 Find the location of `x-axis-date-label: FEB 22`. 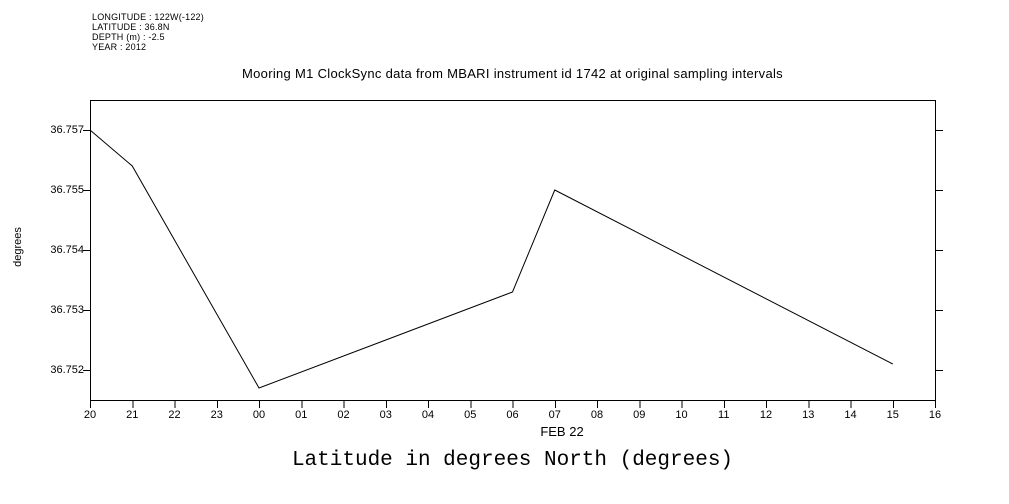

x-axis-date-label: FEB 22 is located at coordinates (562, 431).